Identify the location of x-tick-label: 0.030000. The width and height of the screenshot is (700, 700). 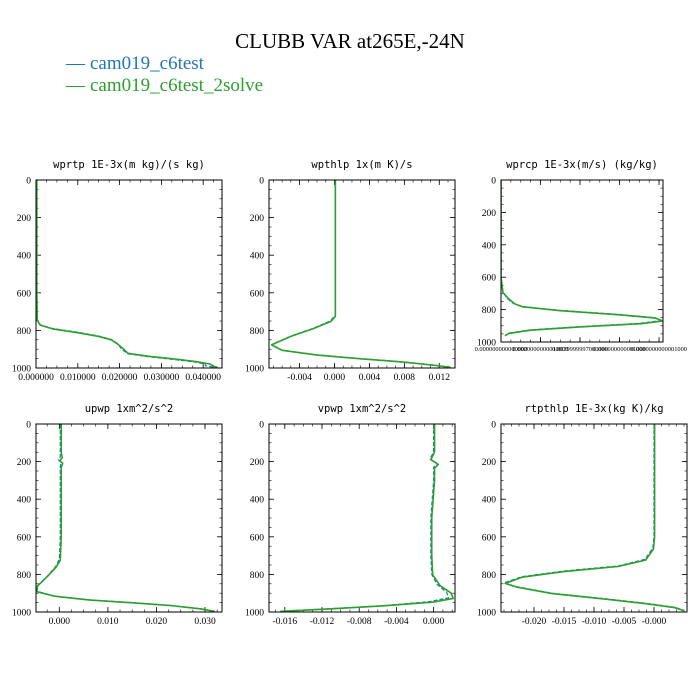
(162, 378).